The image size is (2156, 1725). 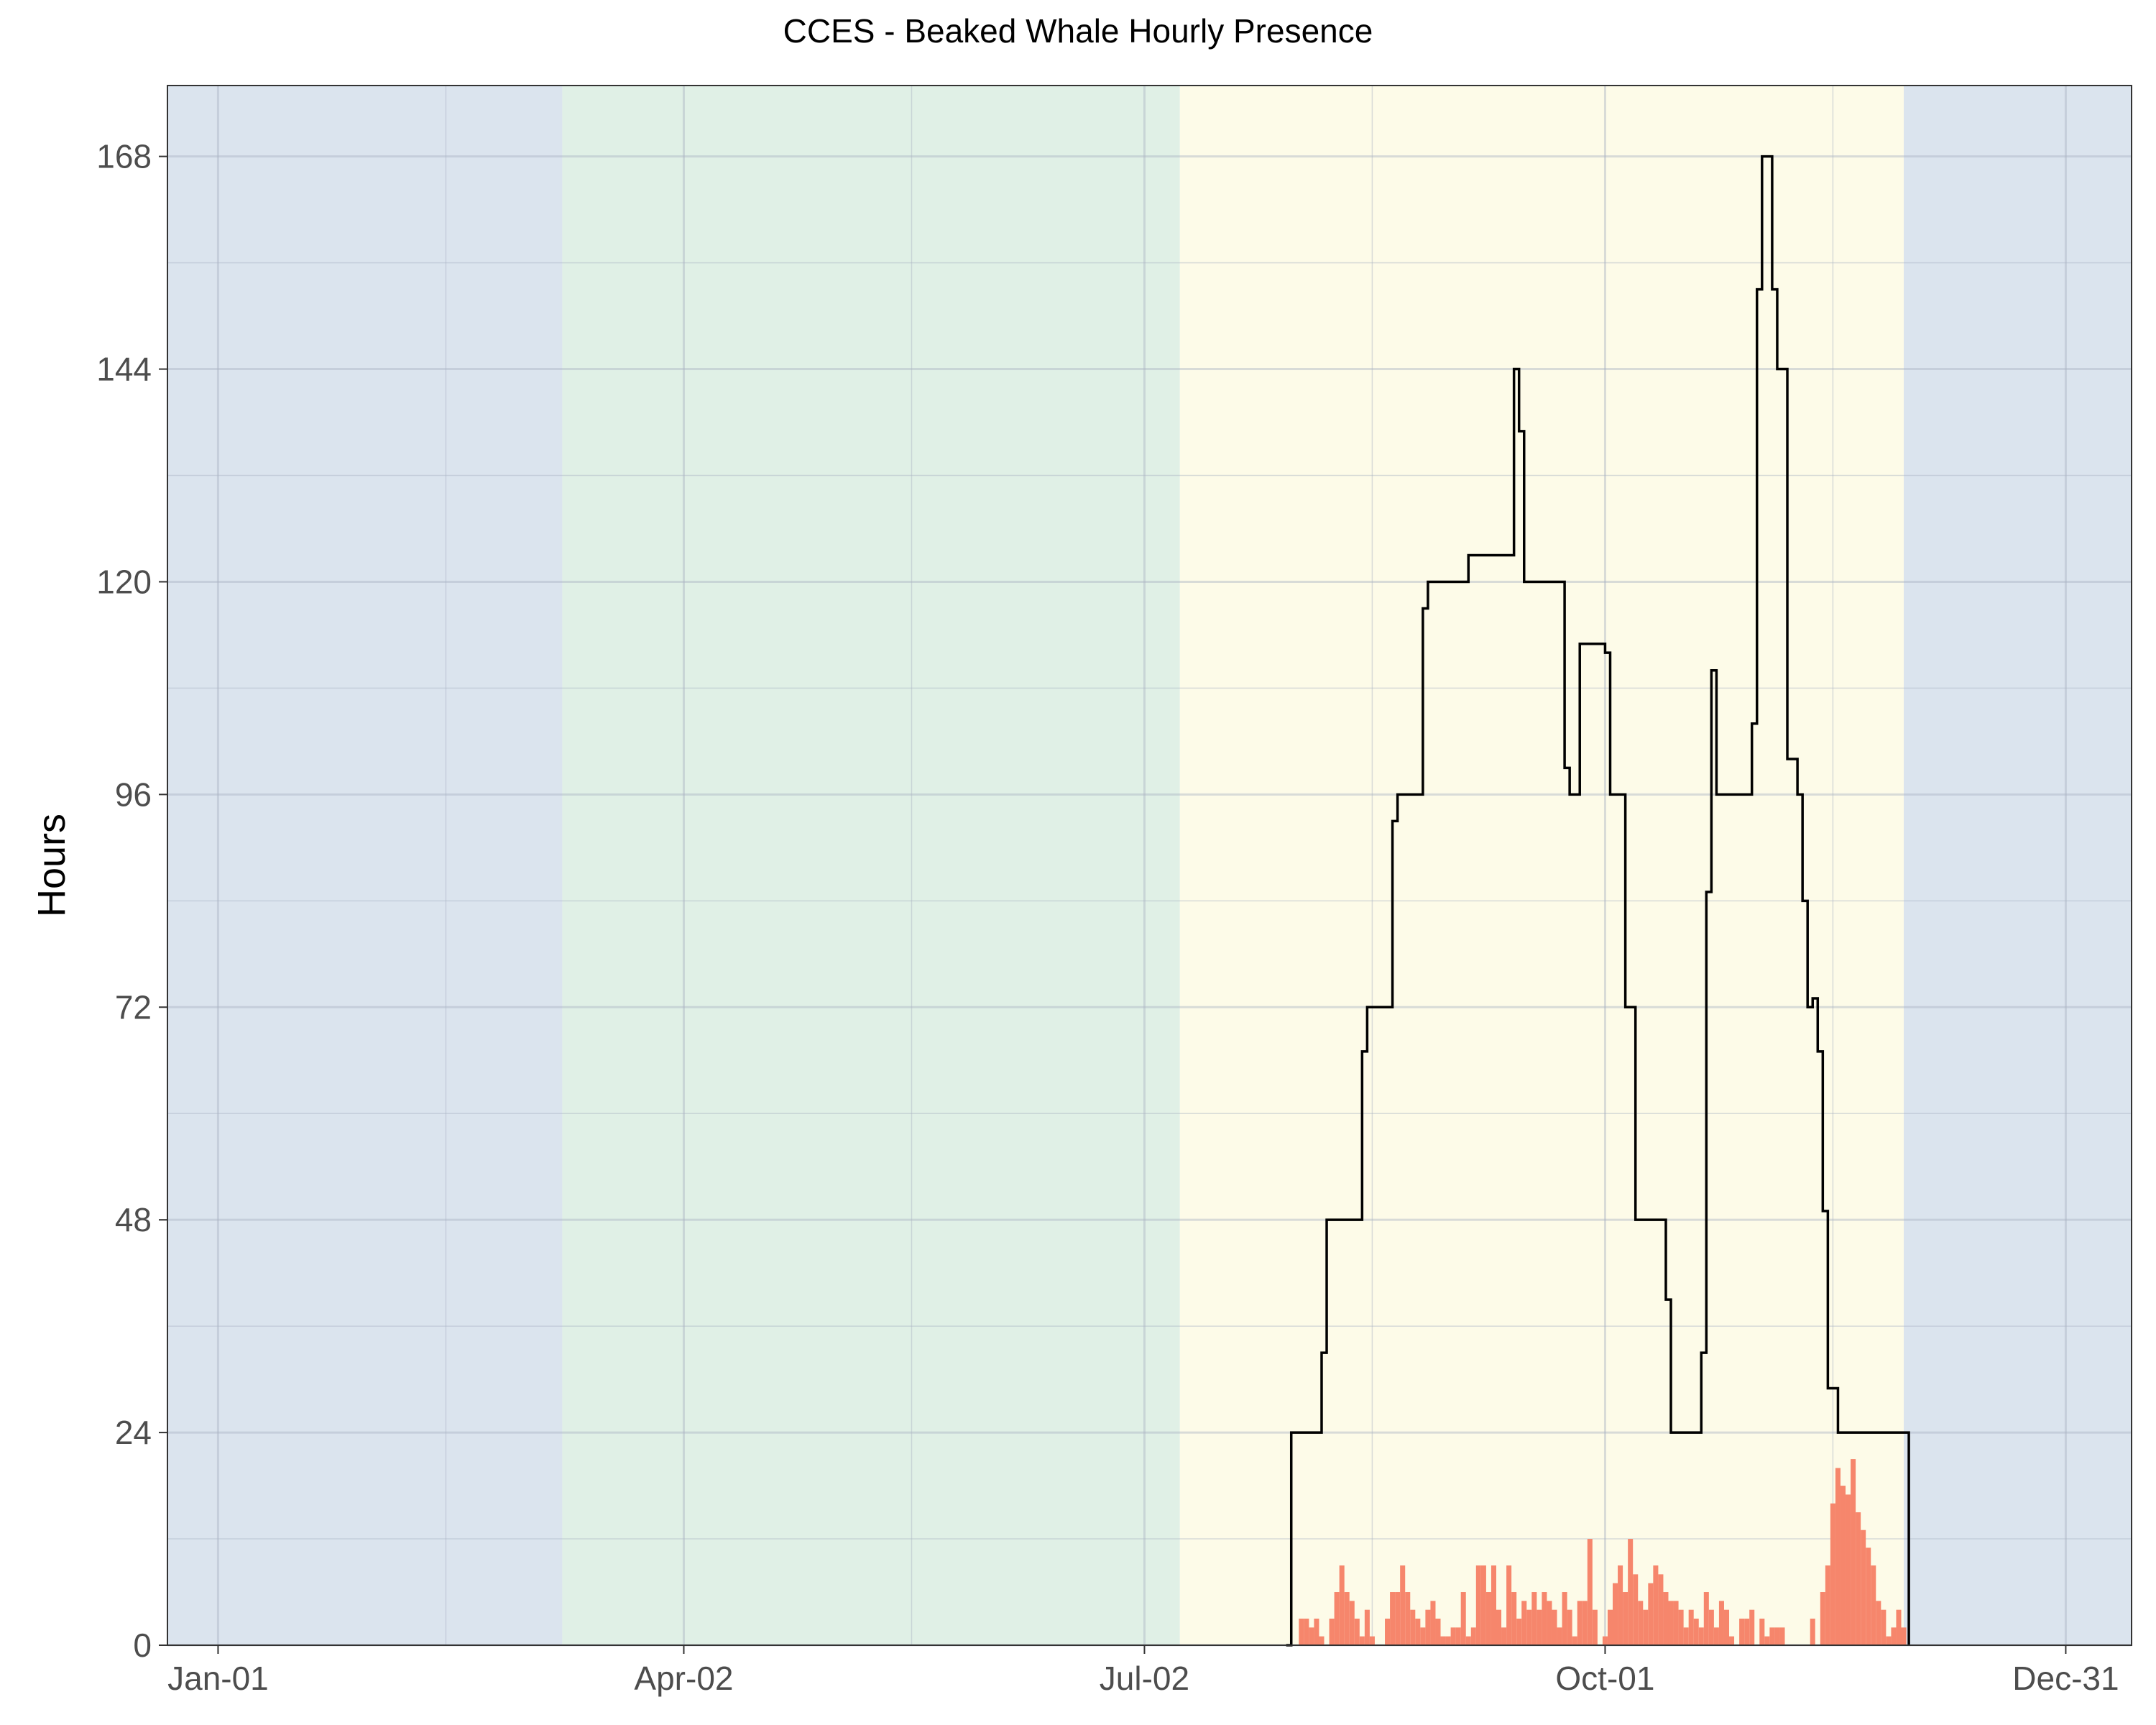 I want to click on hourly-bars, so click(x=1603, y=1552).